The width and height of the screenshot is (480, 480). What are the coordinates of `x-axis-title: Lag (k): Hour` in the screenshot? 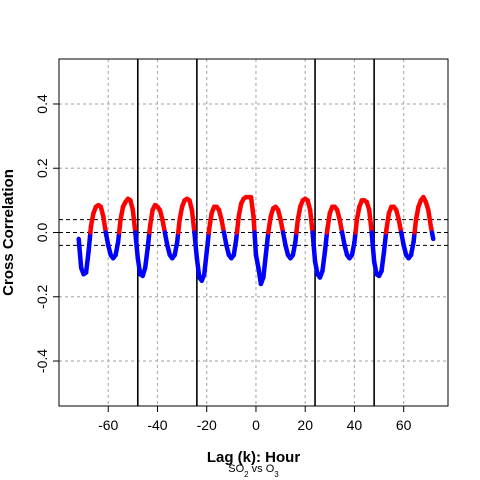 It's located at (253, 457).